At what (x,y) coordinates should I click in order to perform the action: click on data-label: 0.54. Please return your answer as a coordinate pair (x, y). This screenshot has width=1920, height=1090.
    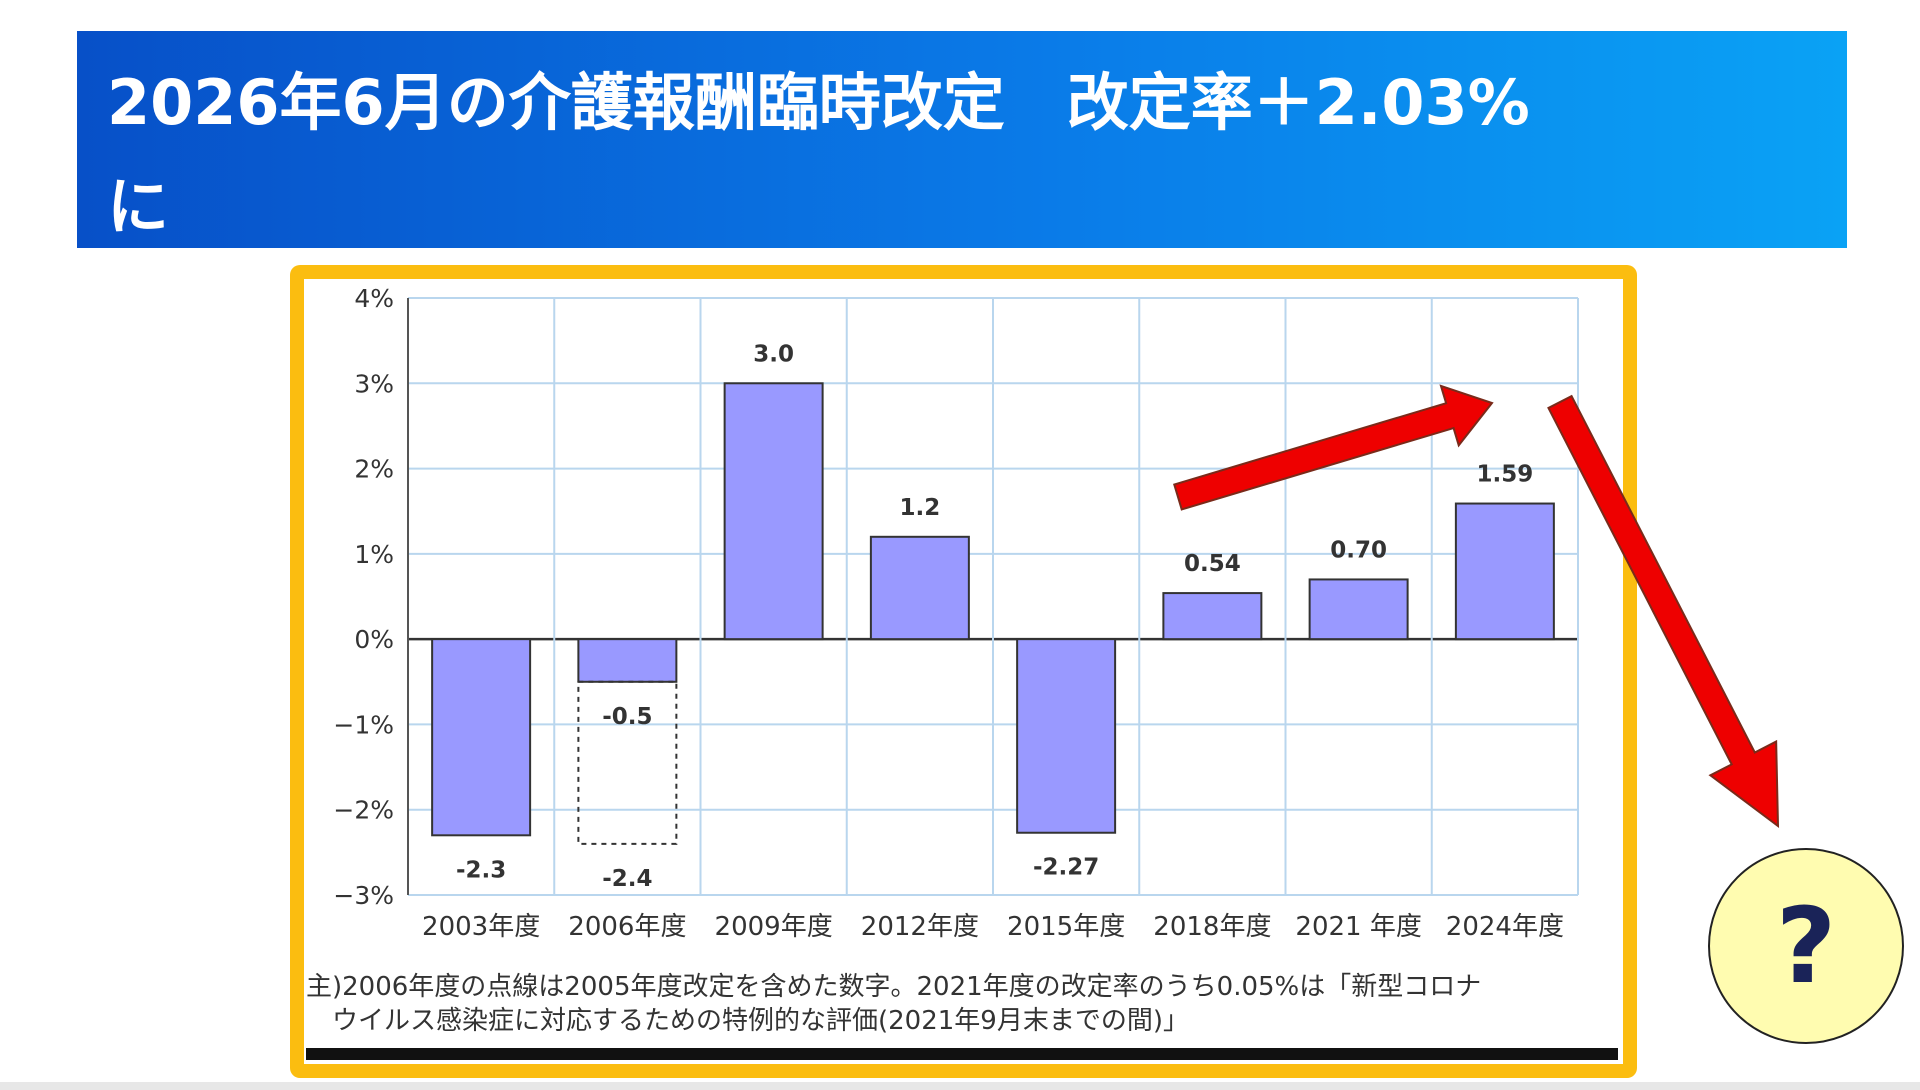
    Looking at the image, I should click on (1212, 564).